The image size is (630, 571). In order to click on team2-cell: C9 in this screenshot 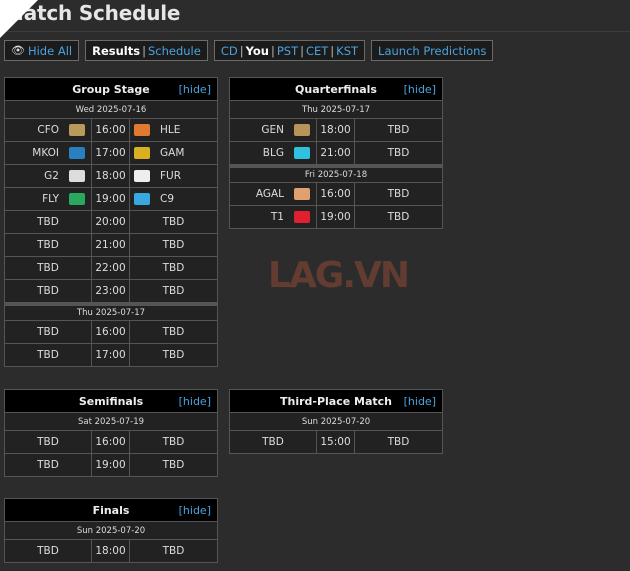, I will do `click(173, 199)`.